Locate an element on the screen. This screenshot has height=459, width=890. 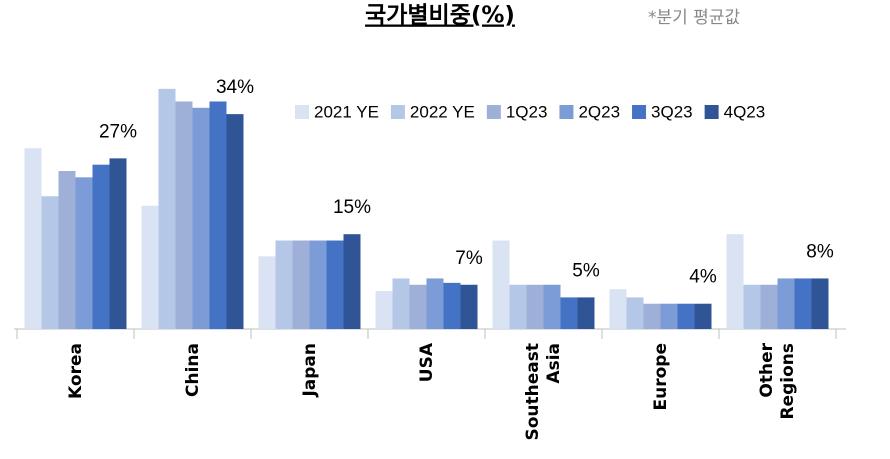
data-label: 5% is located at coordinates (586, 270).